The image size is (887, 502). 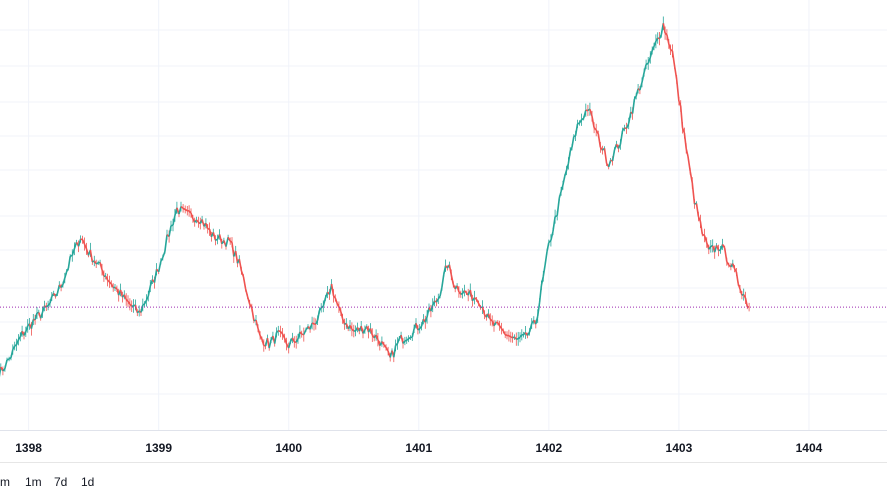 What do you see at coordinates (33, 482) in the screenshot?
I see `range-button-1m: 1m` at bounding box center [33, 482].